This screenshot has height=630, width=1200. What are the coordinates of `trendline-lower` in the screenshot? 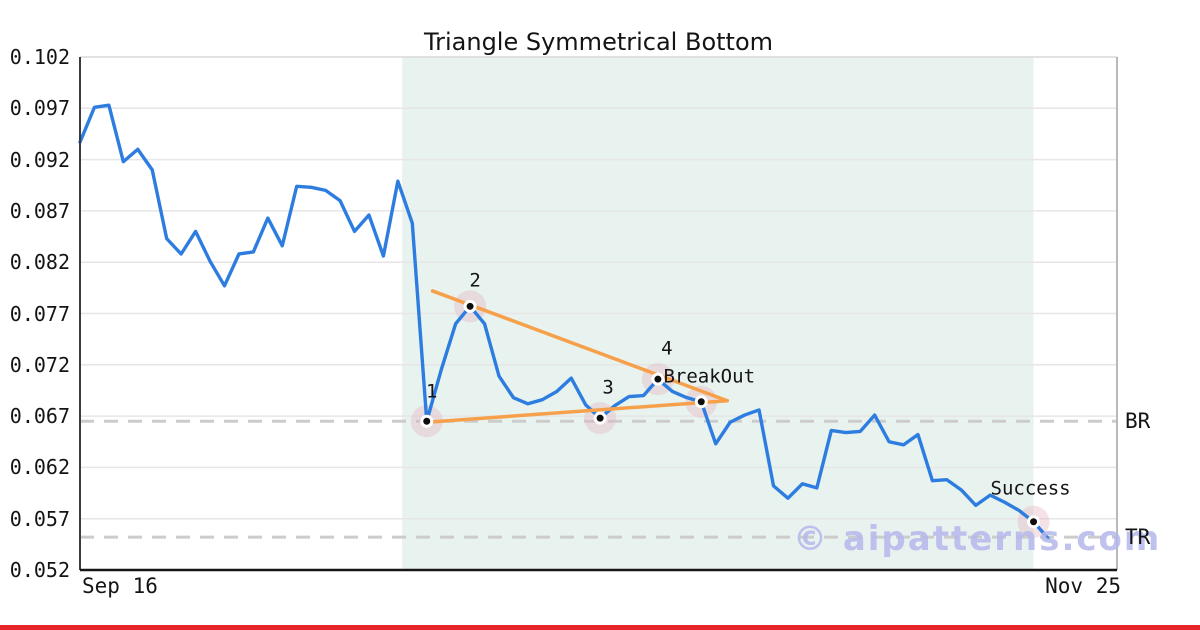 It's located at (577, 411).